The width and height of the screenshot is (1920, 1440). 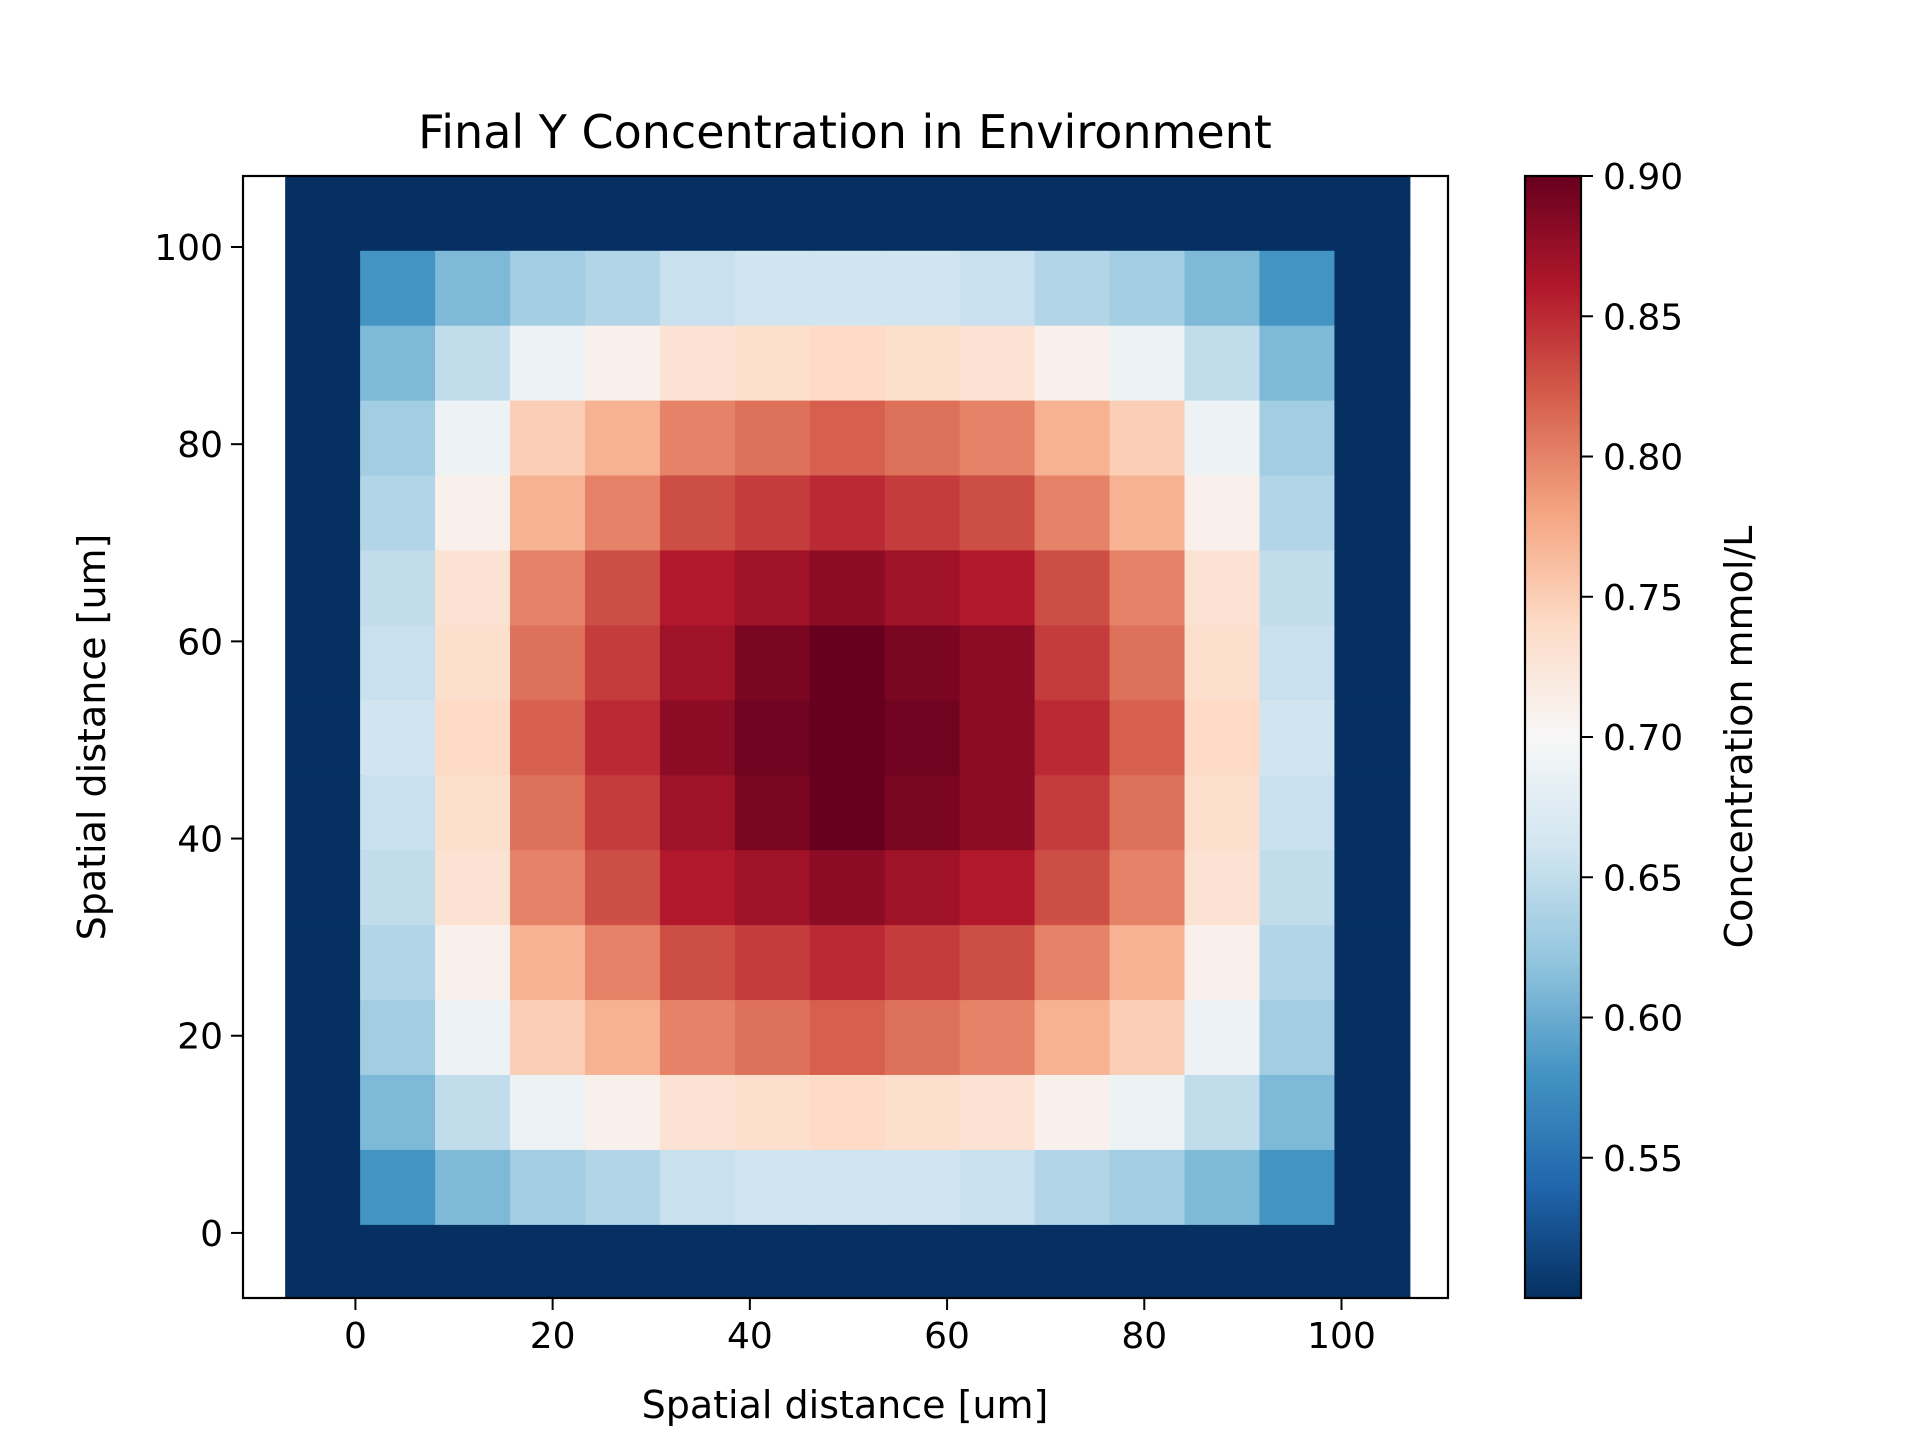 What do you see at coordinates (1739, 737) in the screenshot?
I see `colorbar-label: Concentration mmol/L` at bounding box center [1739, 737].